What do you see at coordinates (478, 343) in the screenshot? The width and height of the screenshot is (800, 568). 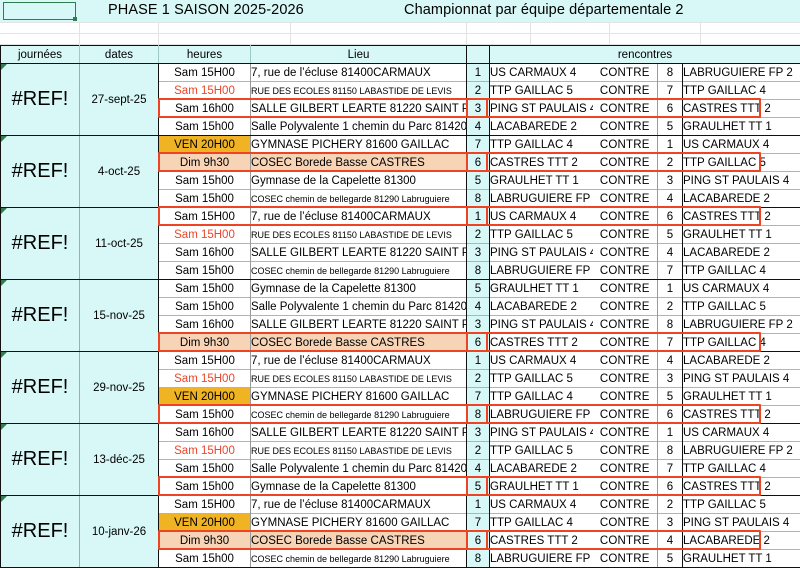 I see `home-team-number-cell: 6` at bounding box center [478, 343].